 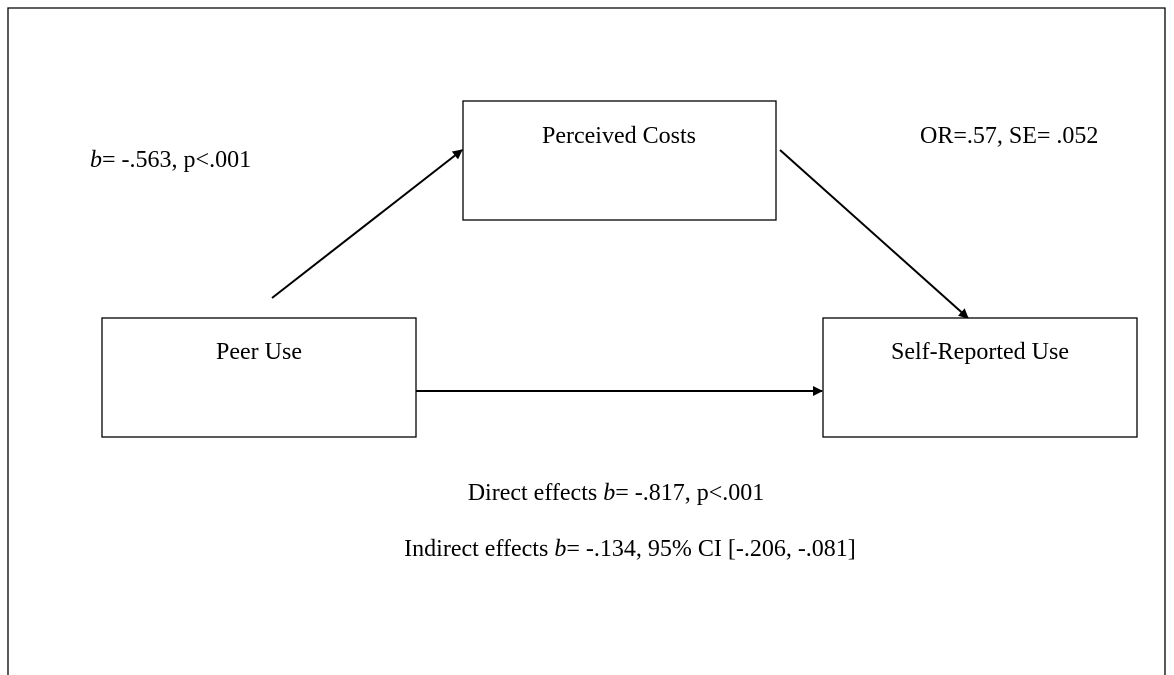 What do you see at coordinates (535, 493) in the screenshot?
I see `text-run: Direct effects` at bounding box center [535, 493].